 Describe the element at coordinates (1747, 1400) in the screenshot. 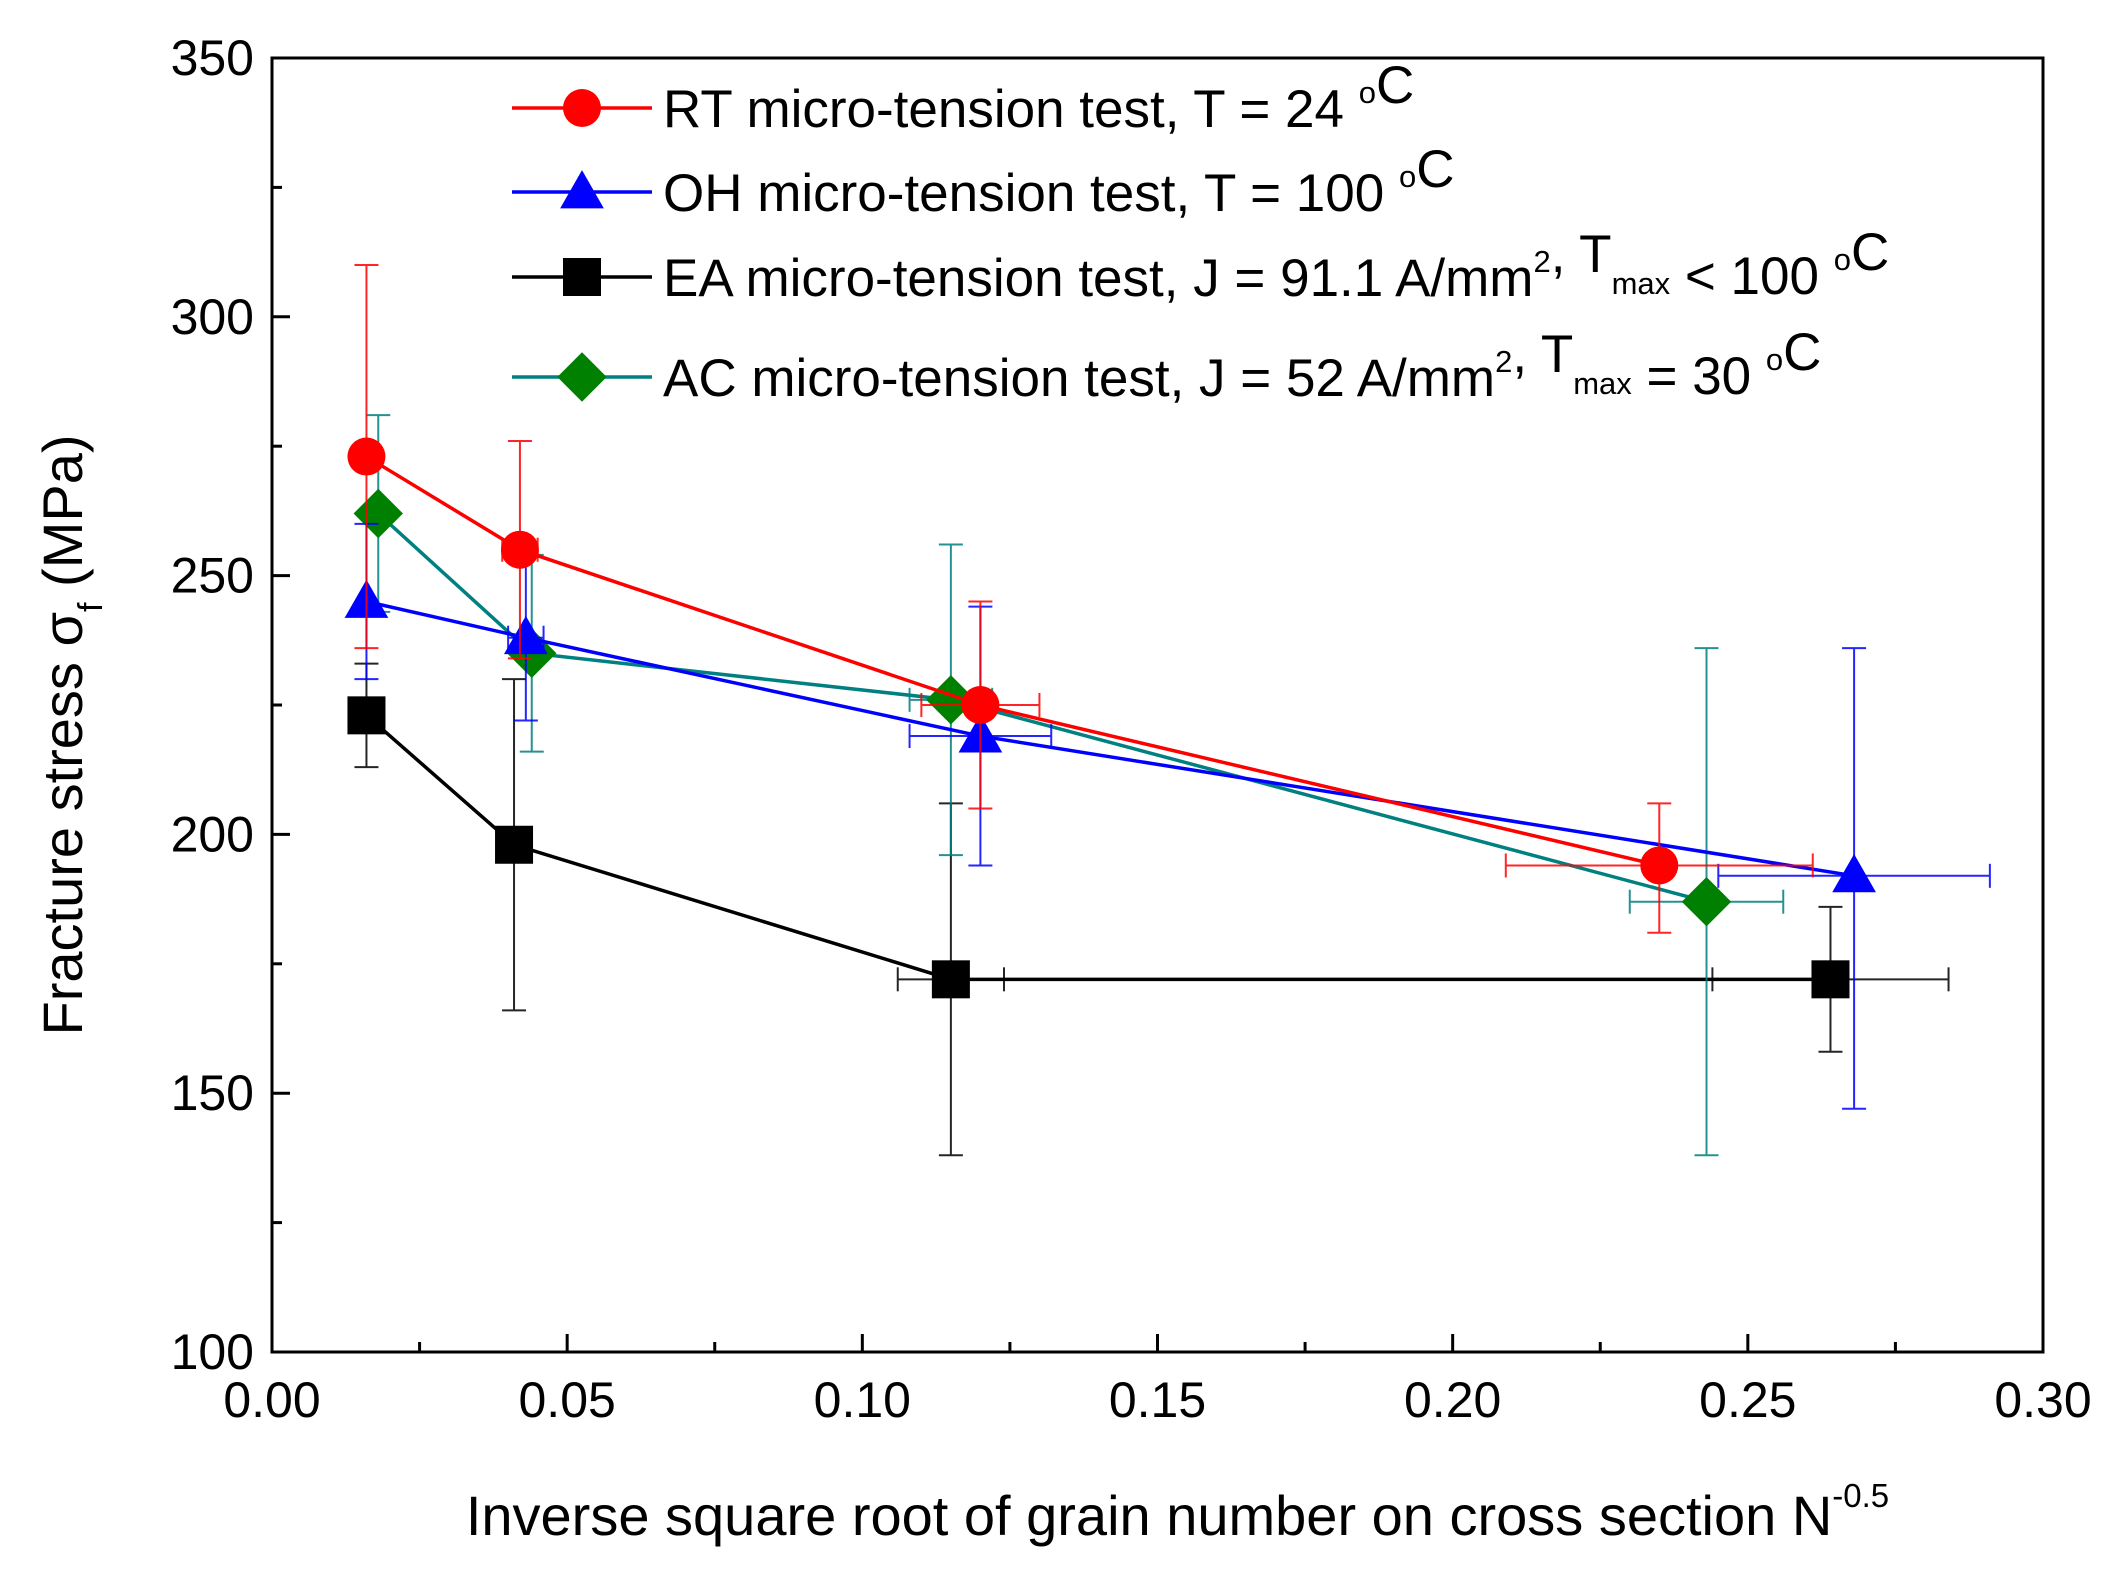

I see `x-tick-label: 0.25` at that location.